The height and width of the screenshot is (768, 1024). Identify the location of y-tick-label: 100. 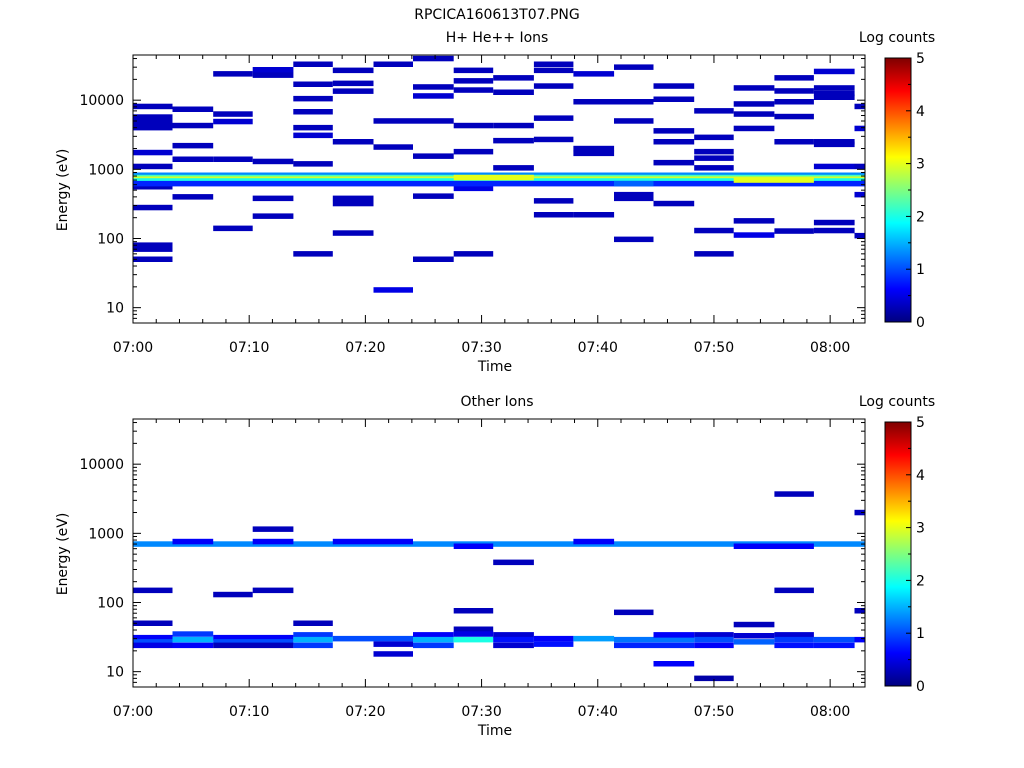
(110, 239).